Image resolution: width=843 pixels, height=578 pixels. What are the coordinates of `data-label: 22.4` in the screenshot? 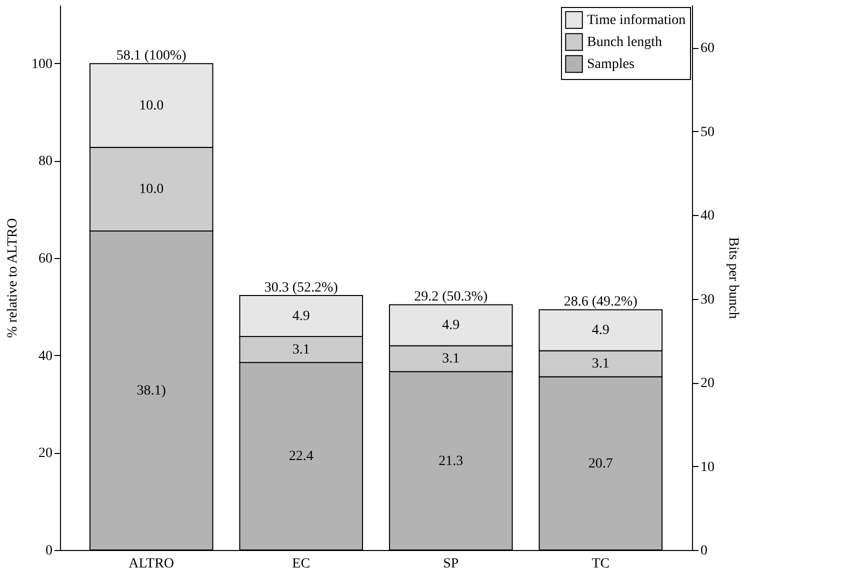 It's located at (301, 456).